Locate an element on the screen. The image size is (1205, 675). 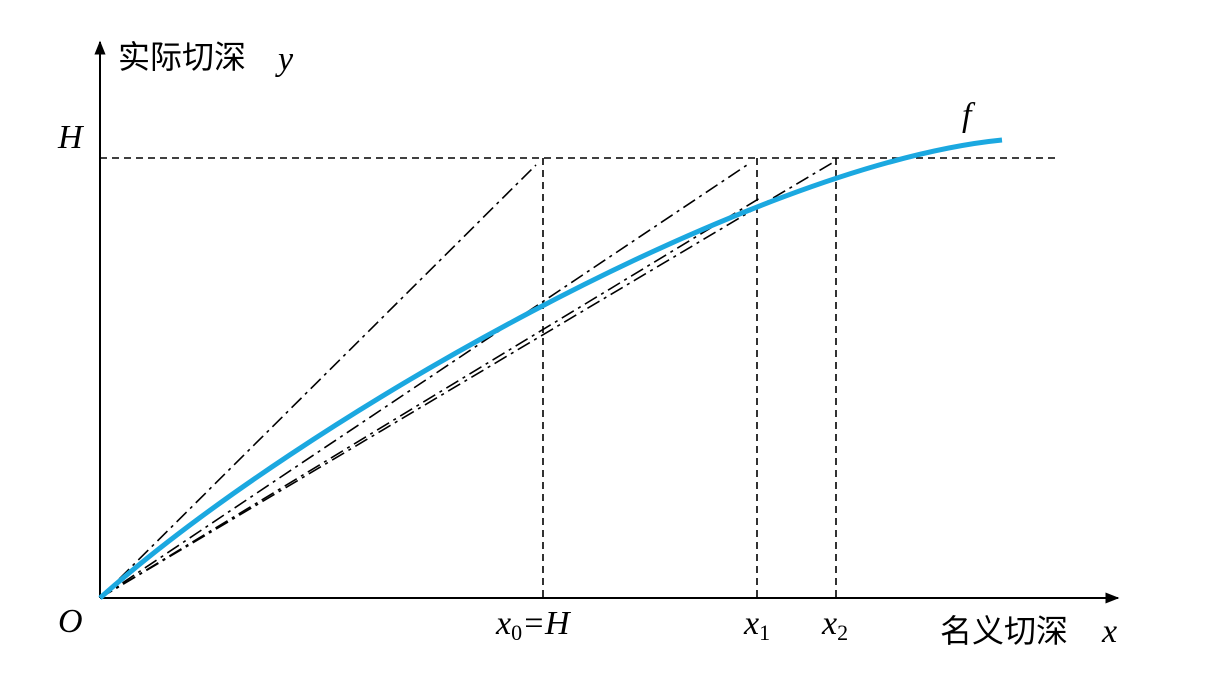
x0-label: x0=H is located at coordinates (533, 625).